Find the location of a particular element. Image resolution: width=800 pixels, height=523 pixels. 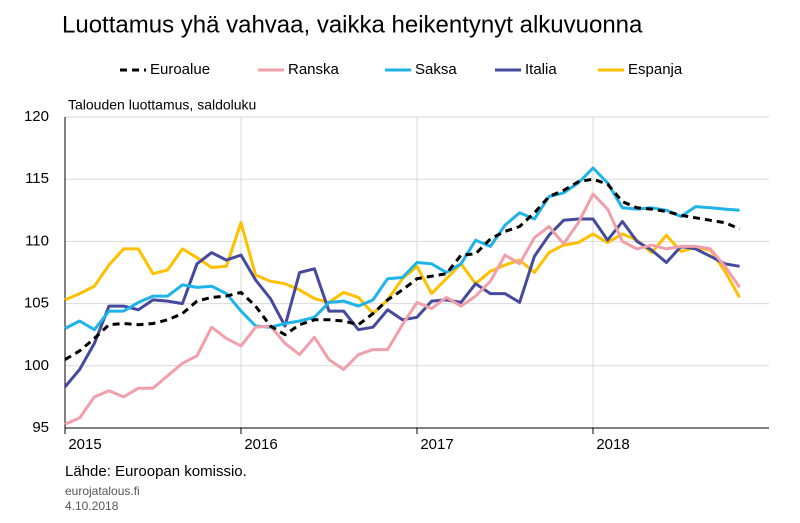

date: 4.10.2018 is located at coordinates (92, 506).